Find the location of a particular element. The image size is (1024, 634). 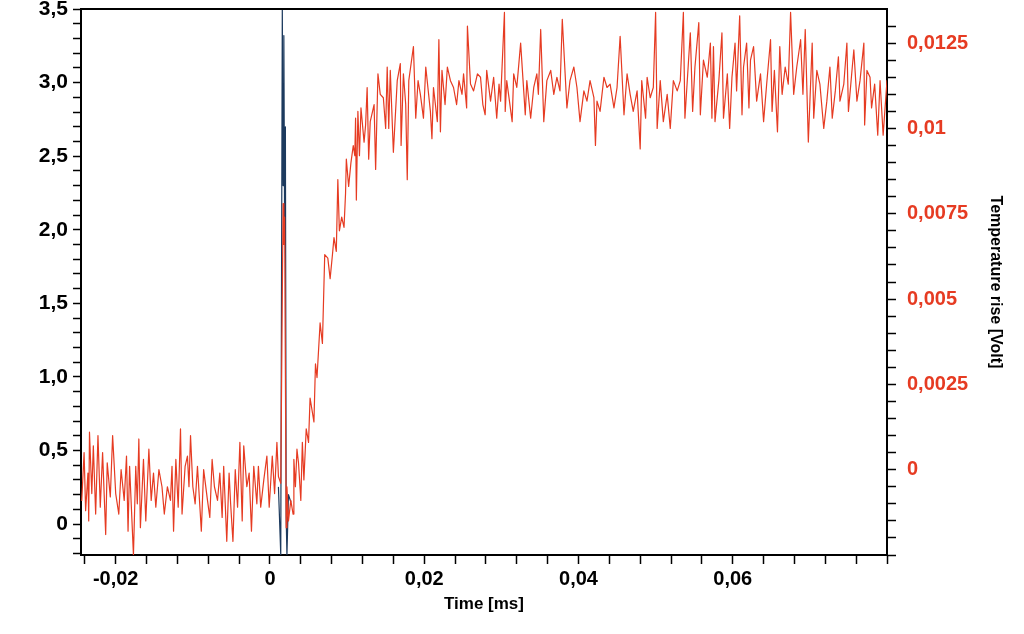

y-tick-label: 2,0 is located at coordinates (53, 228).